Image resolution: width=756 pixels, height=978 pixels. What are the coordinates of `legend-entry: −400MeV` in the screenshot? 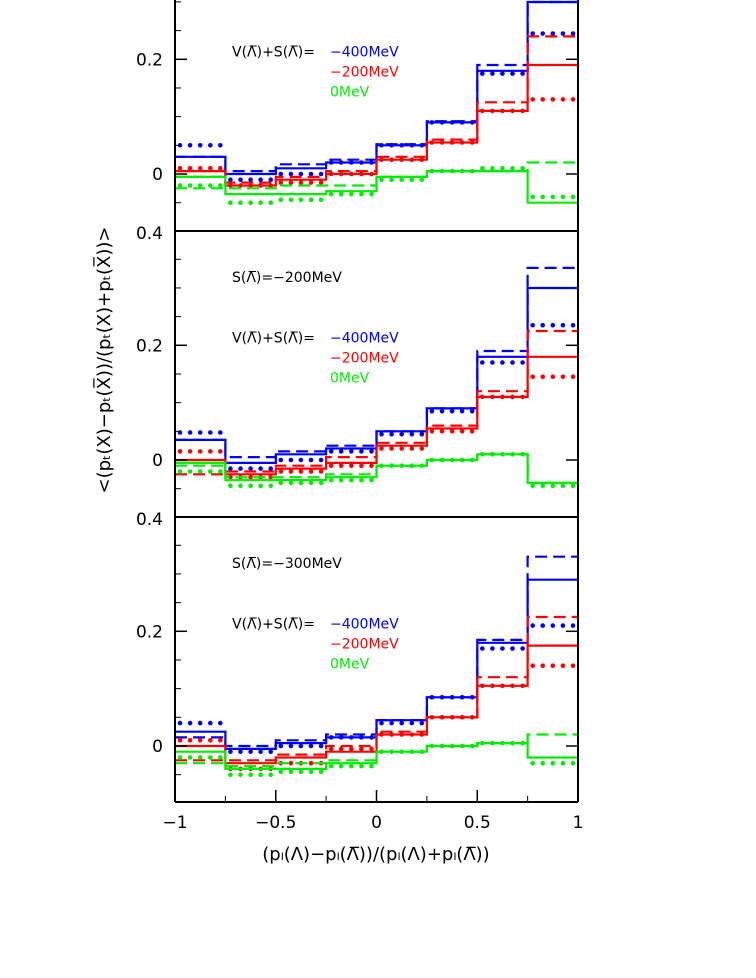 It's located at (364, 52).